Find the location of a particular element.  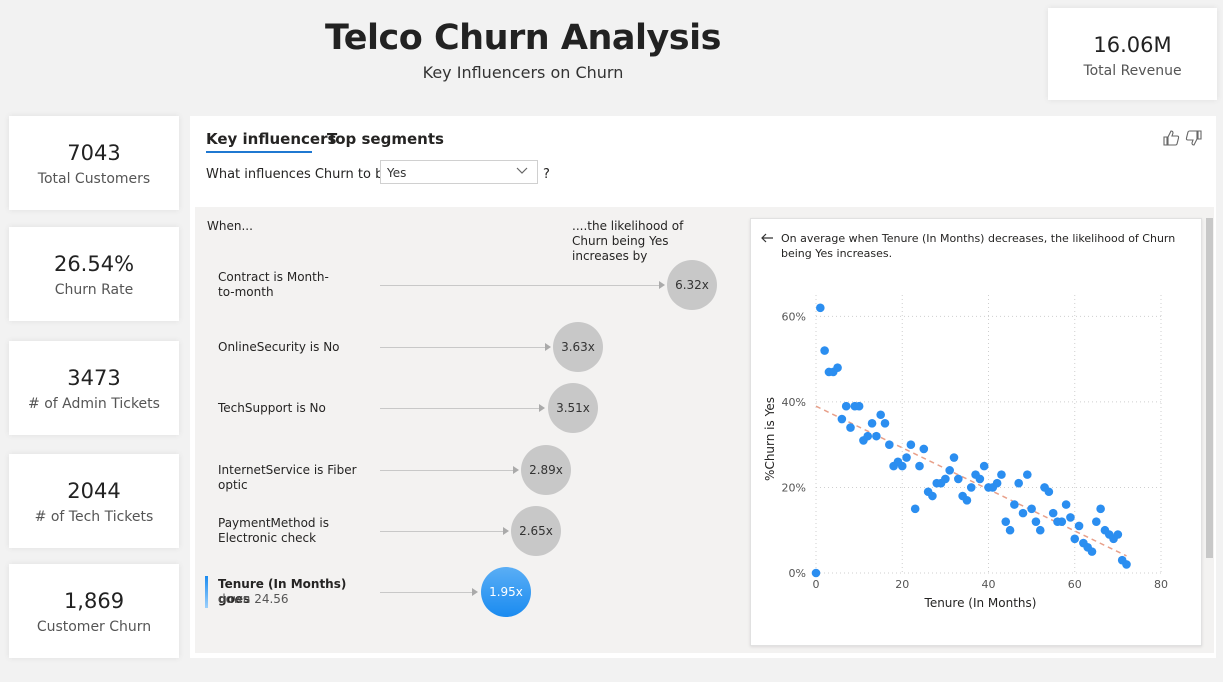

influencer-label-tenure: Tenure (In Months) goes is located at coordinates (282, 591).